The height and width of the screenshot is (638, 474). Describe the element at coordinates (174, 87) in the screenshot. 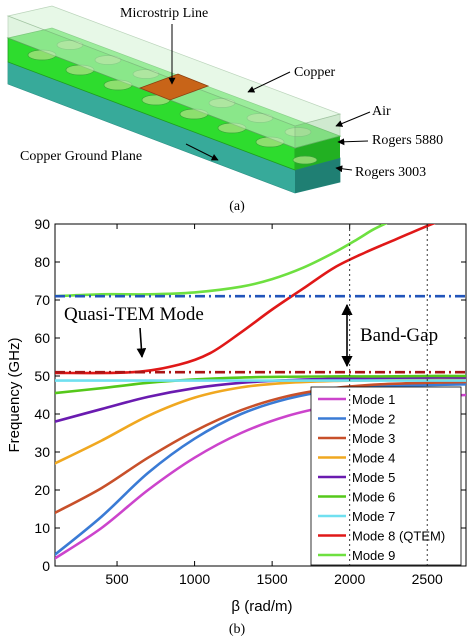

I see `microstrip-line` at that location.